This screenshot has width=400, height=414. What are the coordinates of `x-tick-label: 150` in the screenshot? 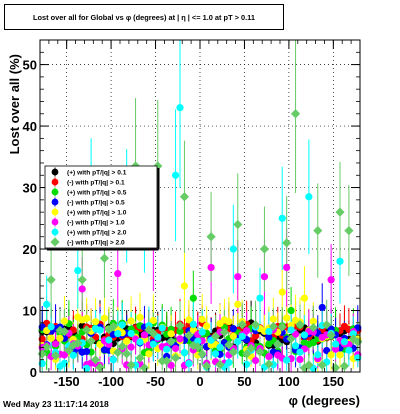 It's located at (333, 381).